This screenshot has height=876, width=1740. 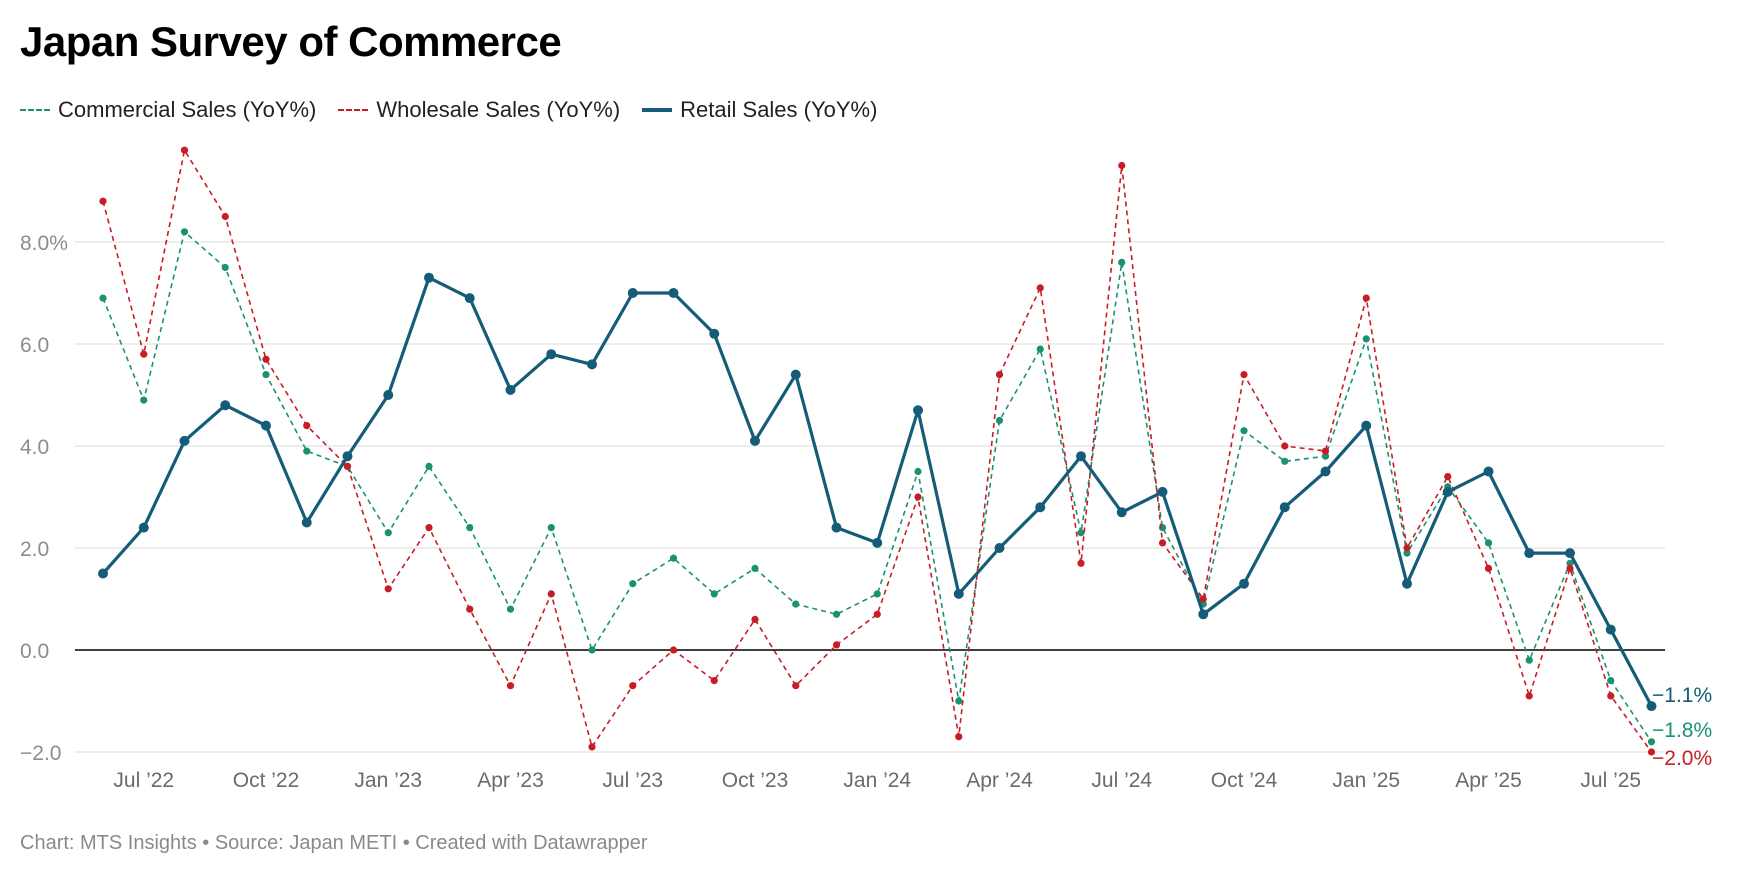 What do you see at coordinates (1121, 780) in the screenshot?
I see `x-tick-label: Jul ’24` at bounding box center [1121, 780].